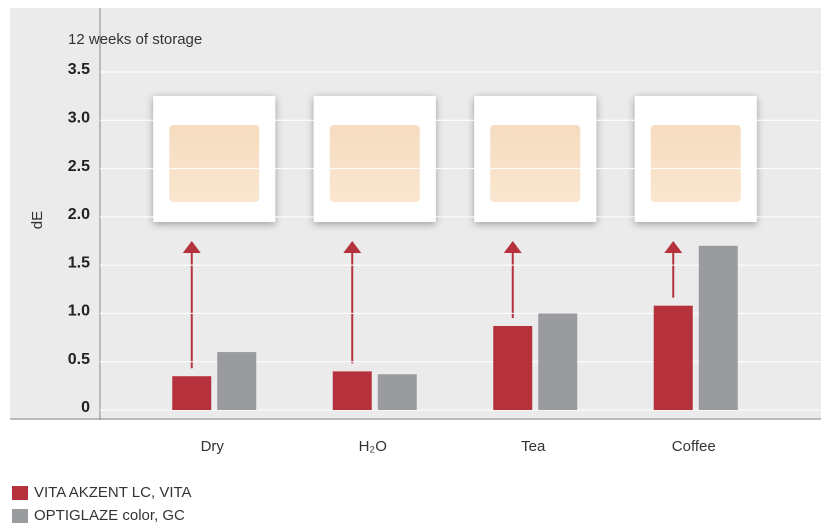 This screenshot has width=821, height=531. I want to click on y-tick-label: 2.0, so click(79, 214).